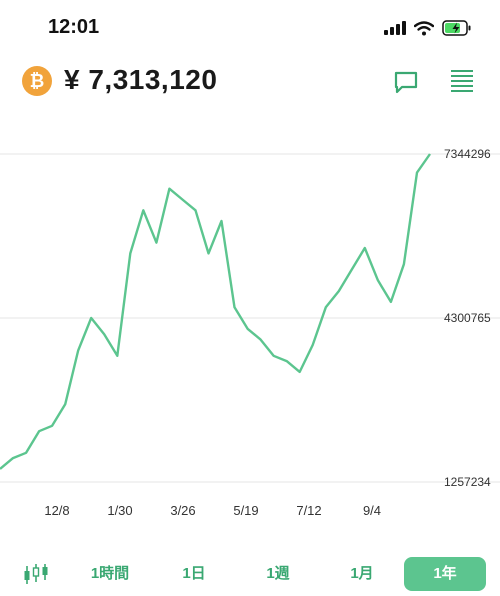 Image resolution: width=500 pixels, height=596 pixels. What do you see at coordinates (456, 28) in the screenshot?
I see `battery-charging-icon` at bounding box center [456, 28].